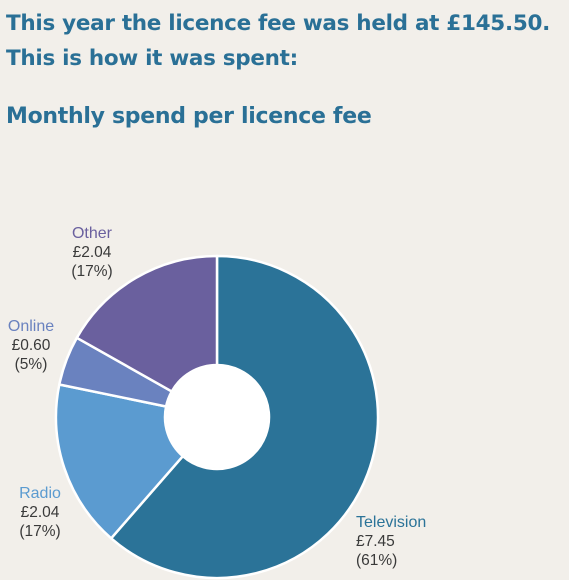  I want to click on chart-title: Monthly spend per licence fee, so click(189, 116).